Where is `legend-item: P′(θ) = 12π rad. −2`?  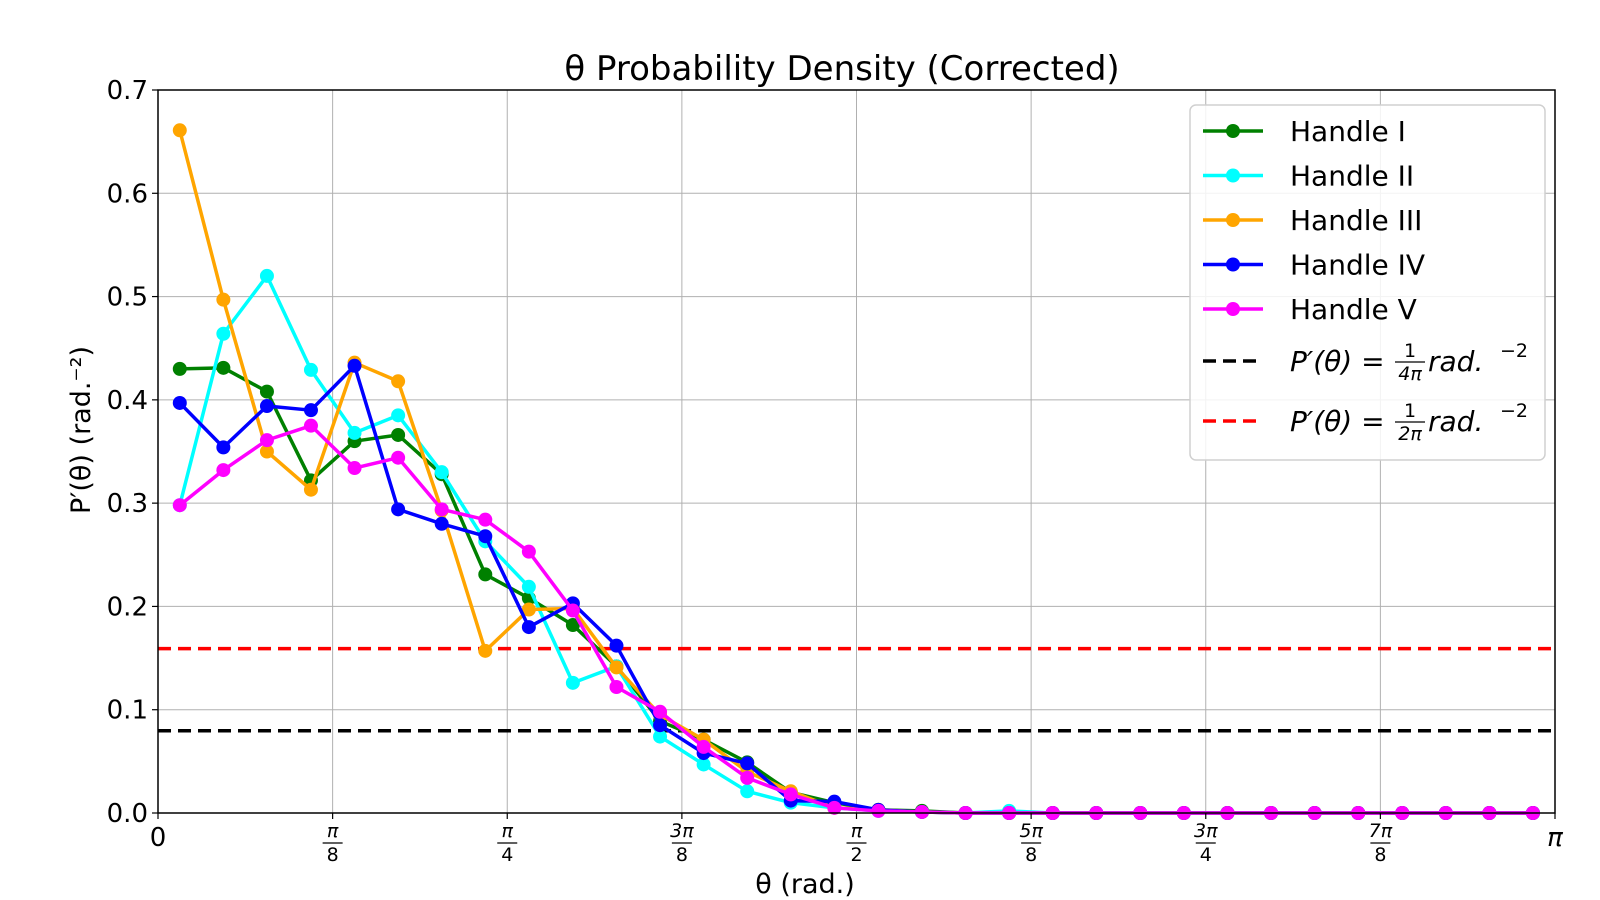
legend-item: P′(θ) = 12π rad. −2 is located at coordinates (1365, 422).